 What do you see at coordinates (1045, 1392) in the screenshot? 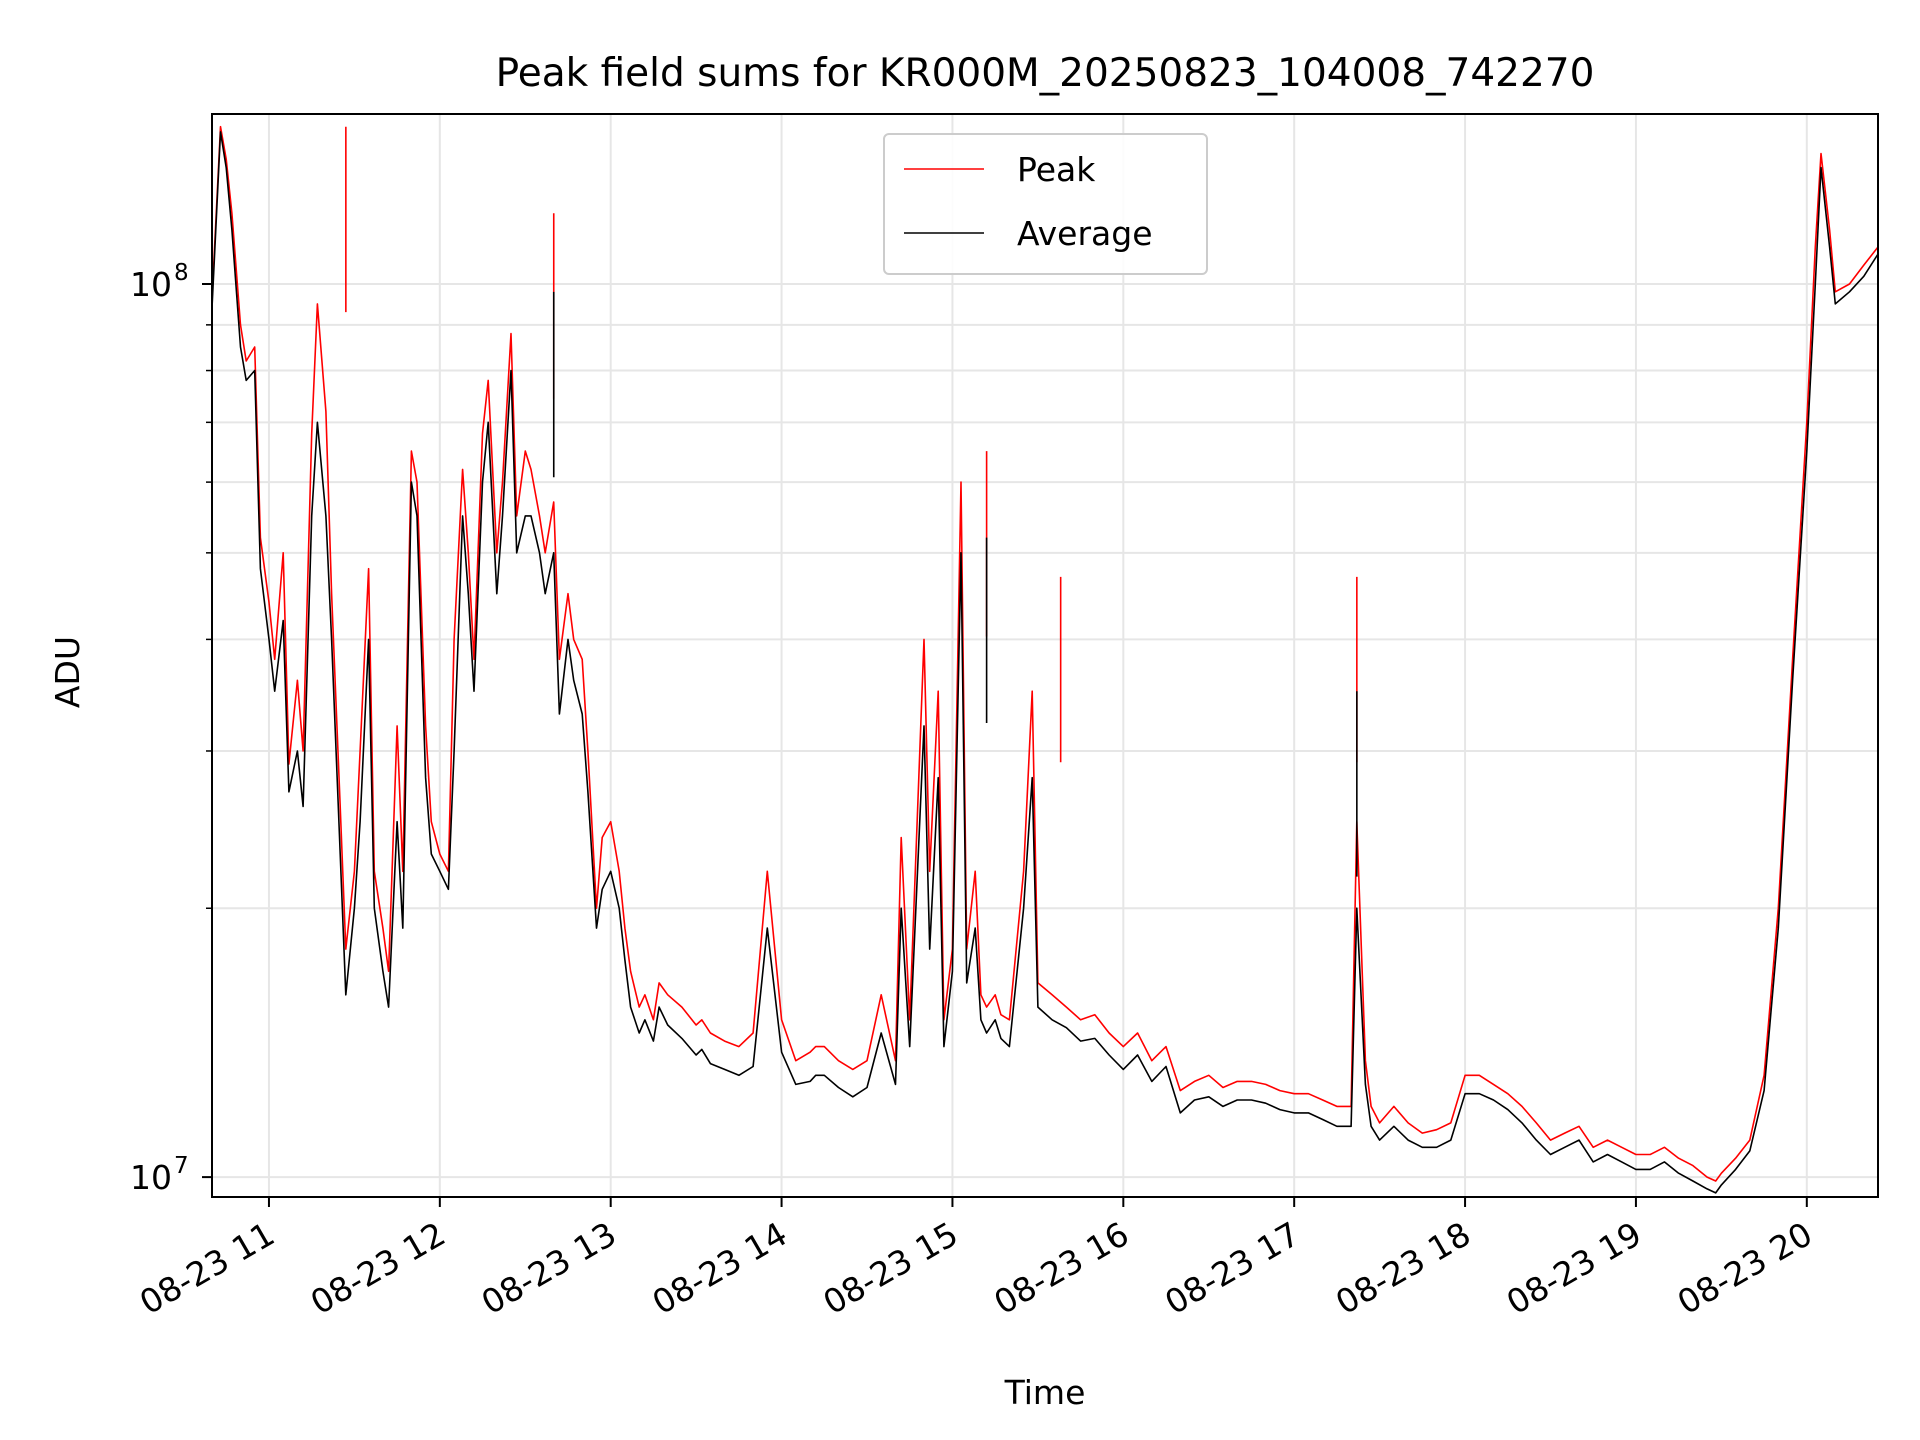
I see `x-axis-label: Time` at bounding box center [1045, 1392].